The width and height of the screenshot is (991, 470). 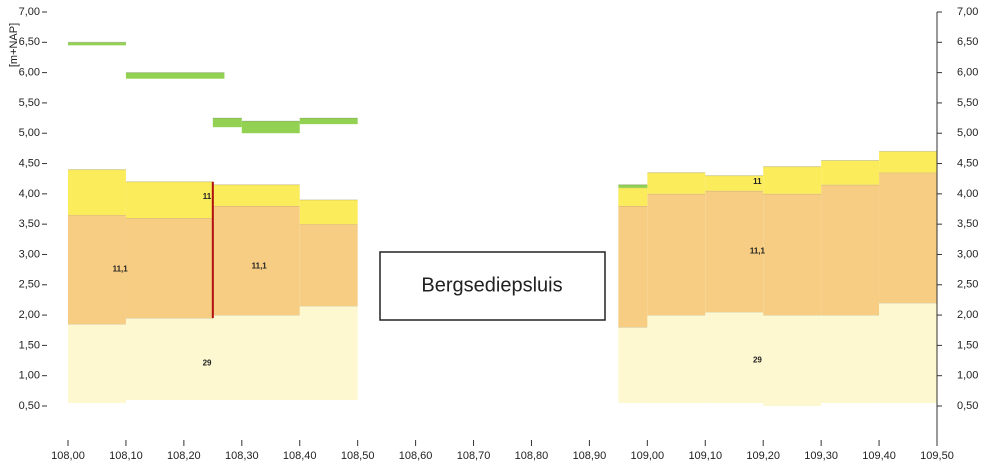 What do you see at coordinates (967, 315) in the screenshot?
I see `y2-tick-label: 2,00` at bounding box center [967, 315].